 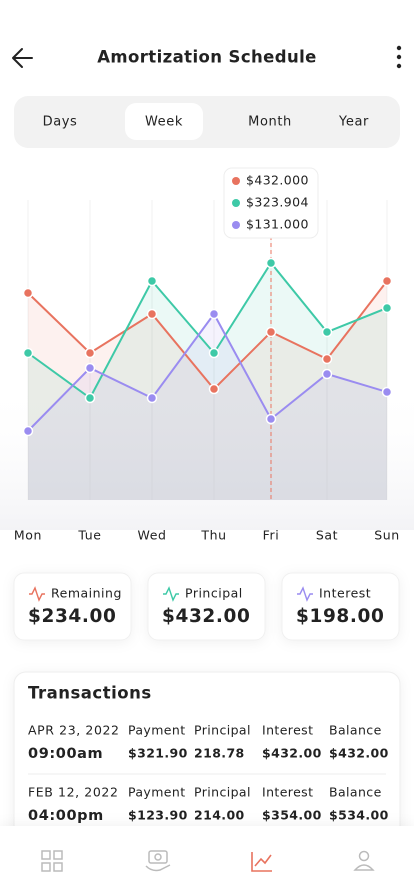 I want to click on cell-value: 214.00, so click(x=219, y=815).